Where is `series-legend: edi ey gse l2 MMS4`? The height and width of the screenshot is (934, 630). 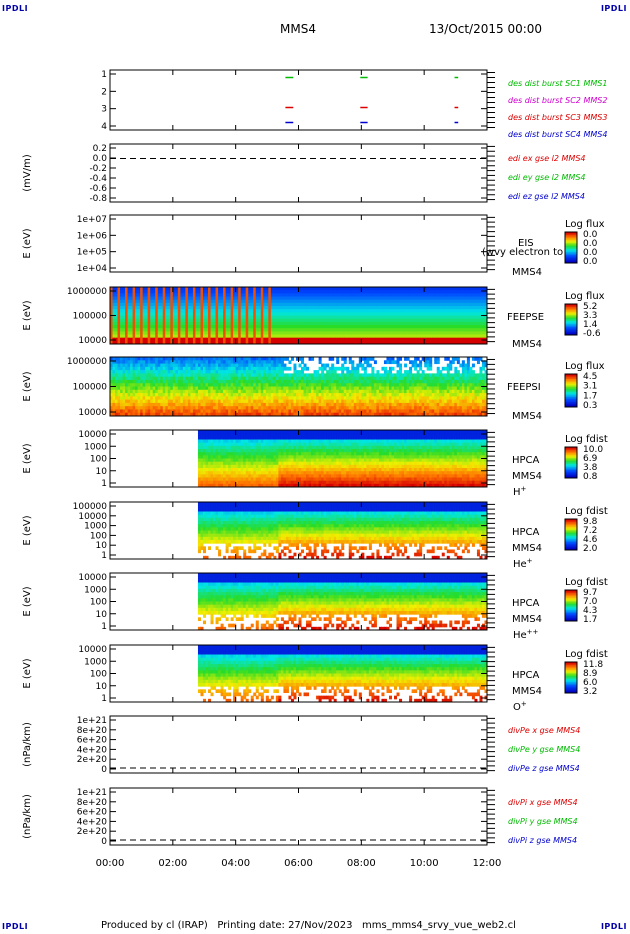
series-legend: edi ey gse l2 MMS4 is located at coordinates (547, 177).